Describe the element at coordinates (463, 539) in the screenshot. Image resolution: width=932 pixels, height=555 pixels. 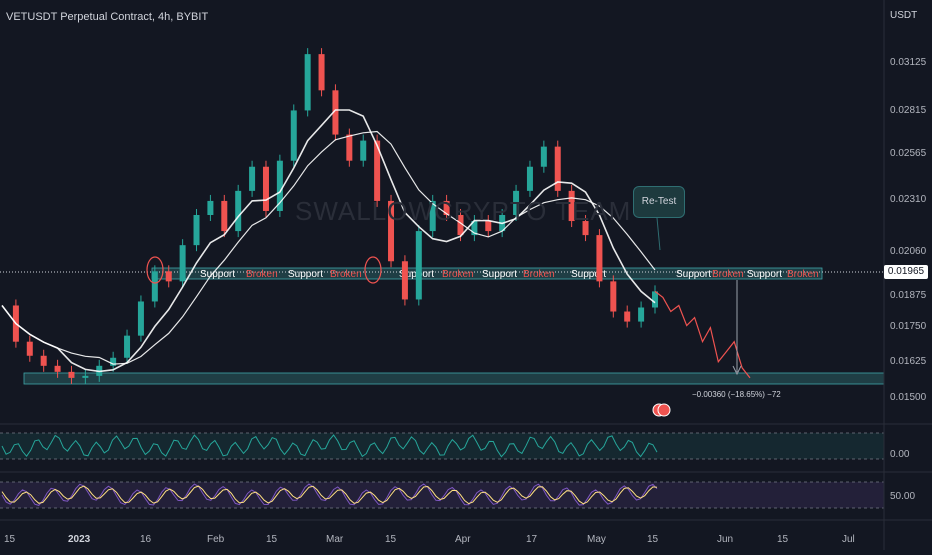
I see `x-tick-label: Apr` at that location.